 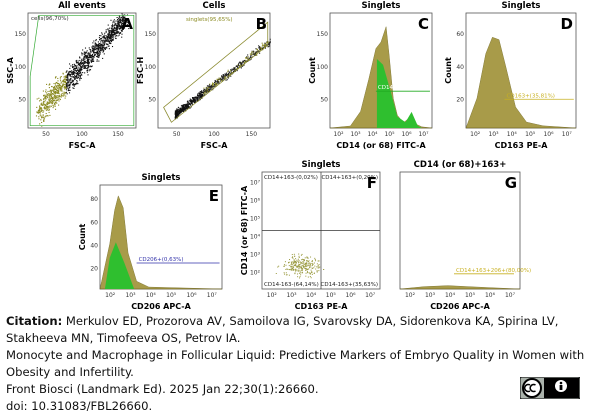 What do you see at coordinates (460, 230) in the screenshot?
I see `plot-area` at bounding box center [460, 230].